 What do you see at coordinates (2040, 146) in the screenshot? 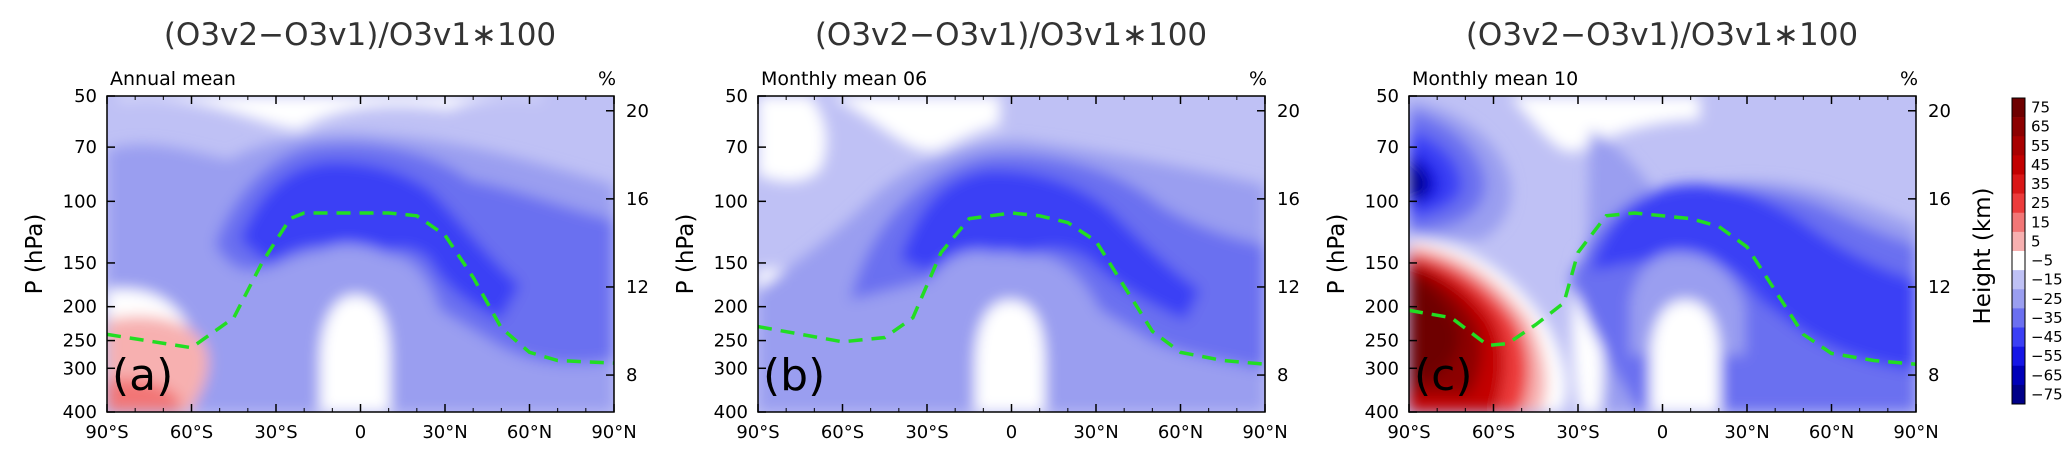
I see `colorbar-level-label: 55` at bounding box center [2040, 146].